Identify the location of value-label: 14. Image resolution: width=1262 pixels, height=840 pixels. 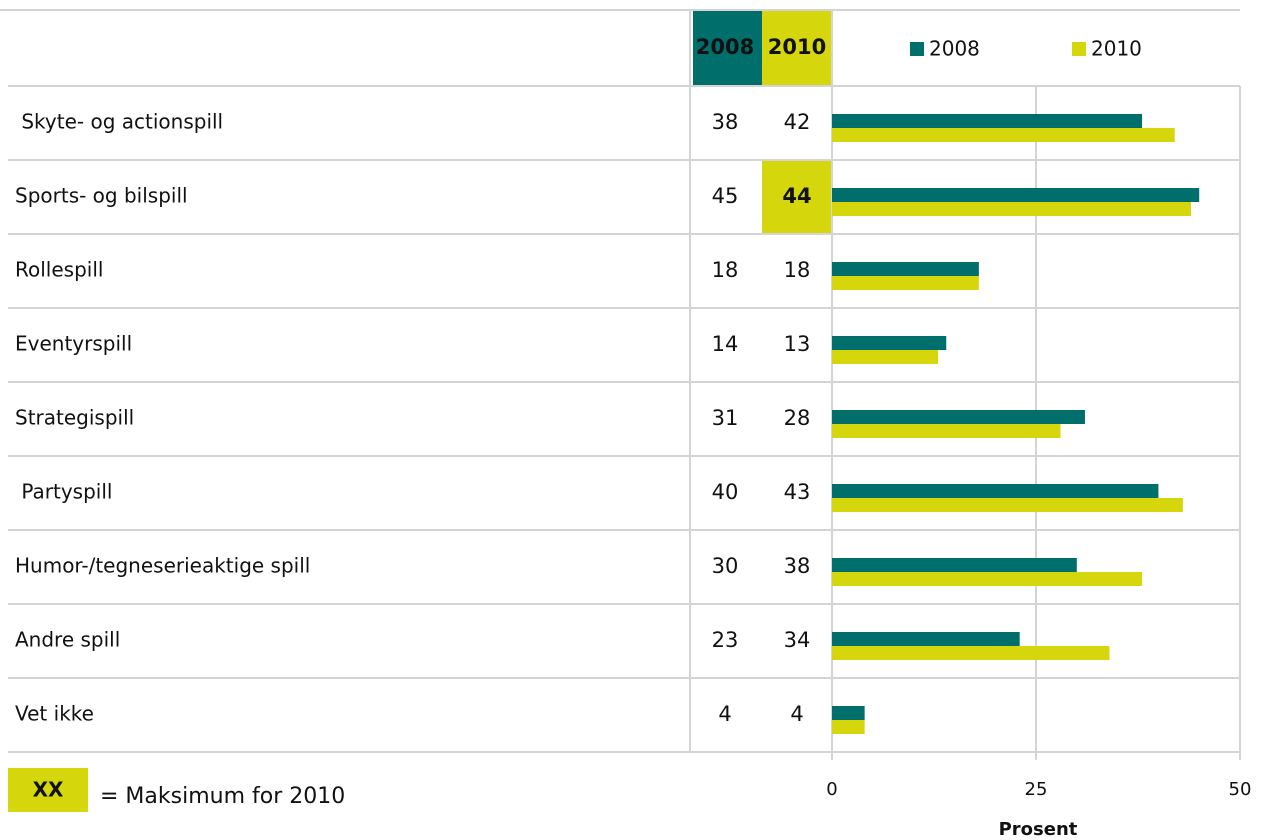
(725, 344).